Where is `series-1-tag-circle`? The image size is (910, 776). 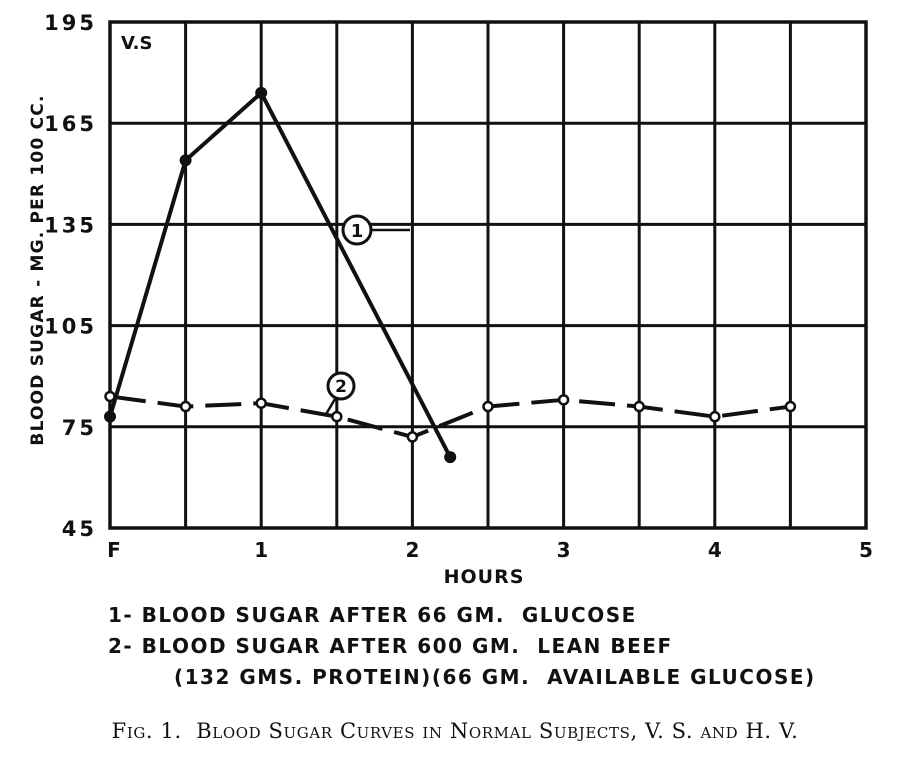
series-1-tag-circle is located at coordinates (357, 230).